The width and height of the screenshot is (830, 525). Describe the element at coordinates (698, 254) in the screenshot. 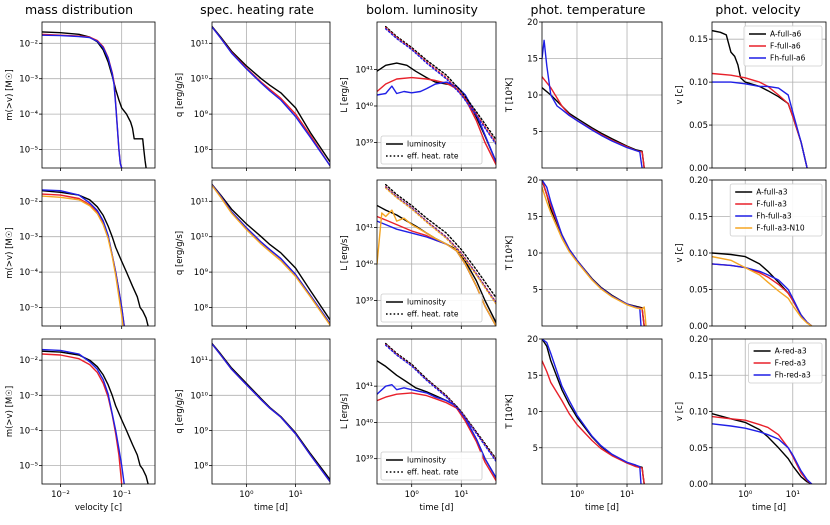

I see `y-tick-label: 0.10` at that location.